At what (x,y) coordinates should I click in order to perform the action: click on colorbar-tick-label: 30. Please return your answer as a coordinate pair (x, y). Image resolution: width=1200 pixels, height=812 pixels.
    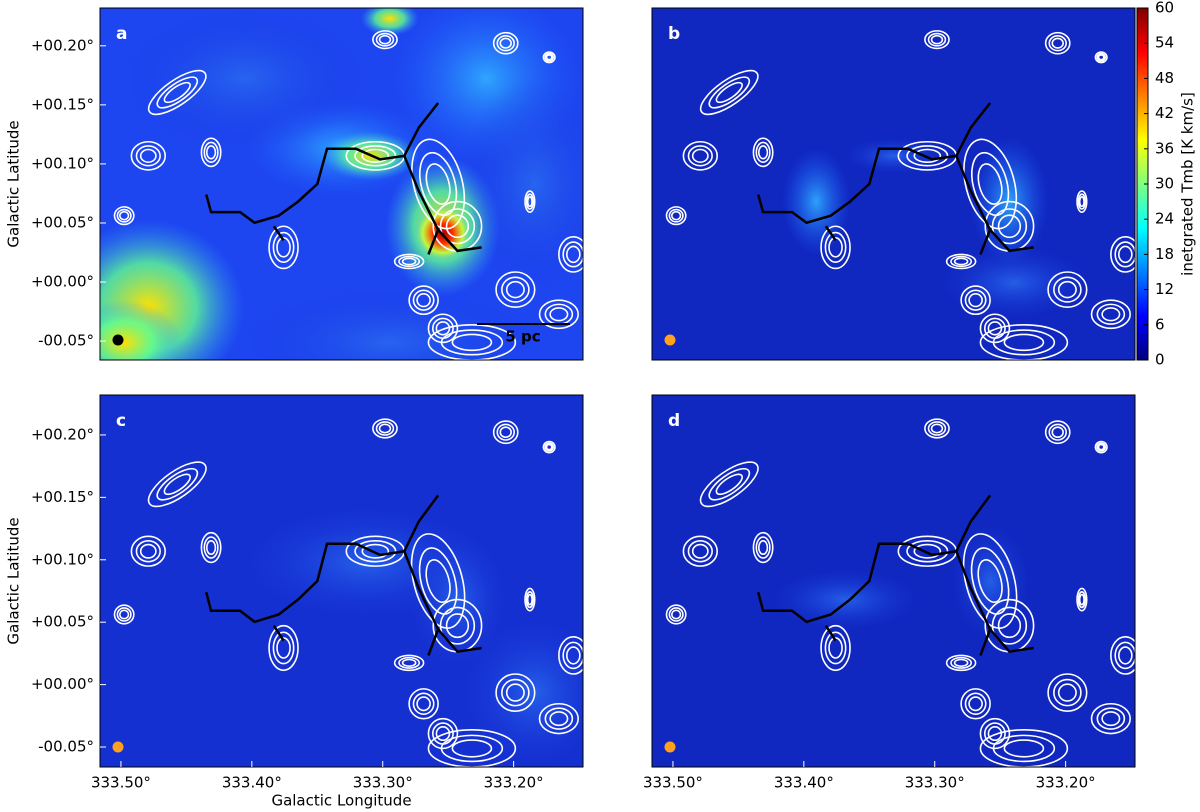
    Looking at the image, I should click on (1164, 184).